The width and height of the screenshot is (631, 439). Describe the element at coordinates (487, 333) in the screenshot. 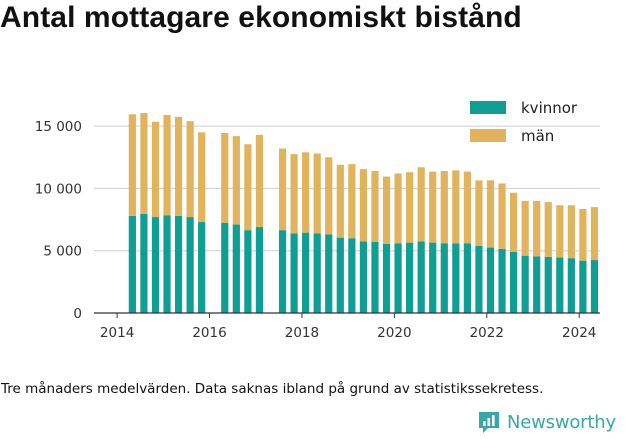

I see `x-tick-label: 2022` at that location.